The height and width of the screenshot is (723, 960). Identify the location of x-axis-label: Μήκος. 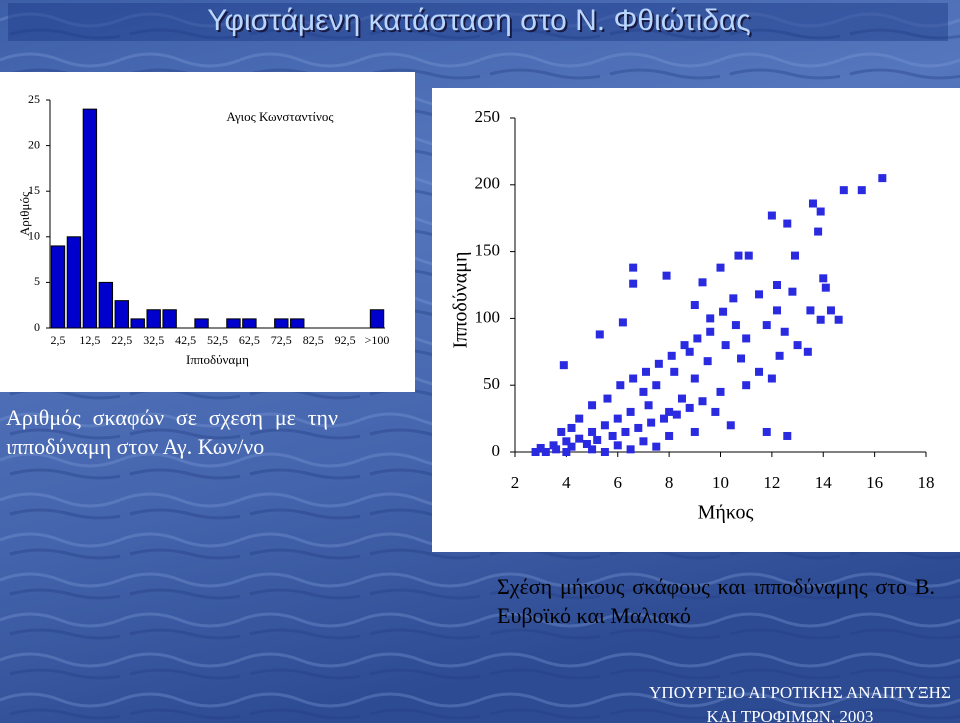
(726, 513).